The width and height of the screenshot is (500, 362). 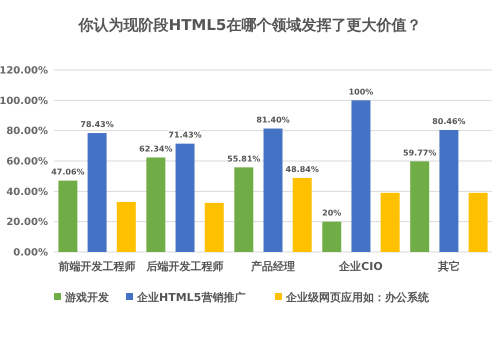 I want to click on data-label: 47.06%, so click(x=68, y=172).